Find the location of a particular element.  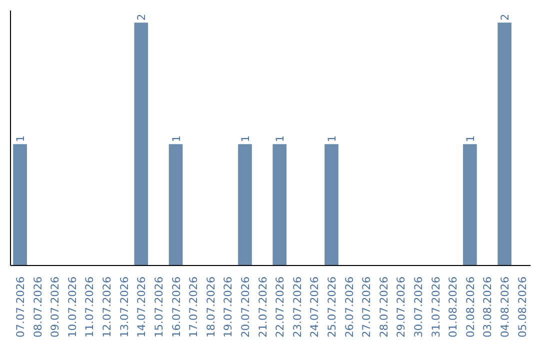

x-tick-label: 20.07.2026 is located at coordinates (245, 307).